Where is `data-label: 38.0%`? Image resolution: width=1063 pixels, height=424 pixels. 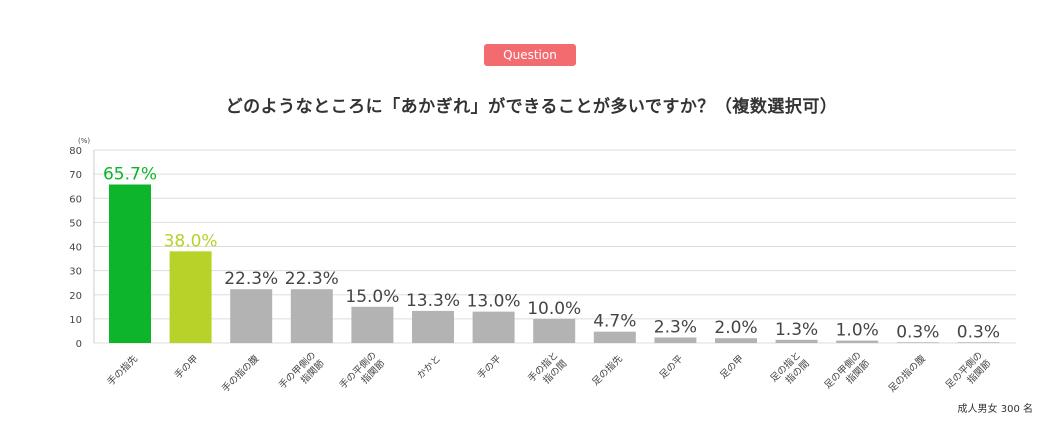 data-label: 38.0% is located at coordinates (191, 241).